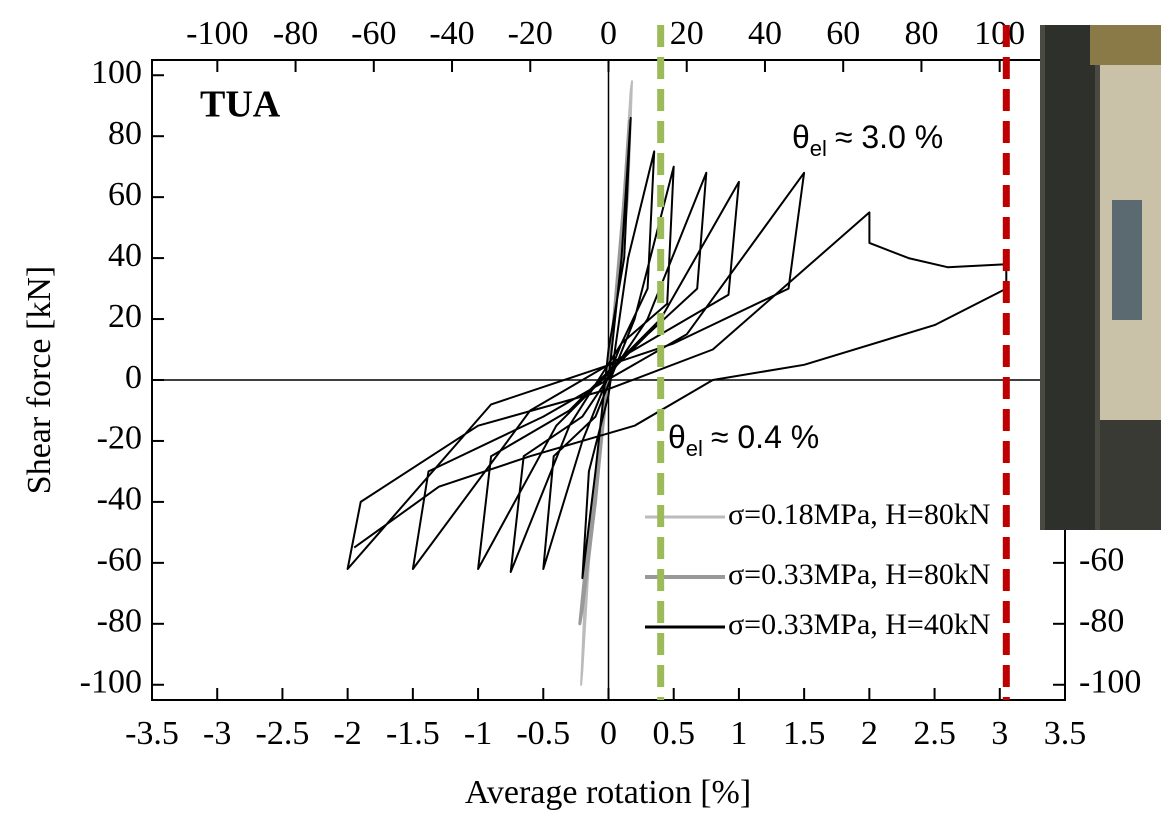  I want to click on x2-tick-label: -20, so click(530, 33).